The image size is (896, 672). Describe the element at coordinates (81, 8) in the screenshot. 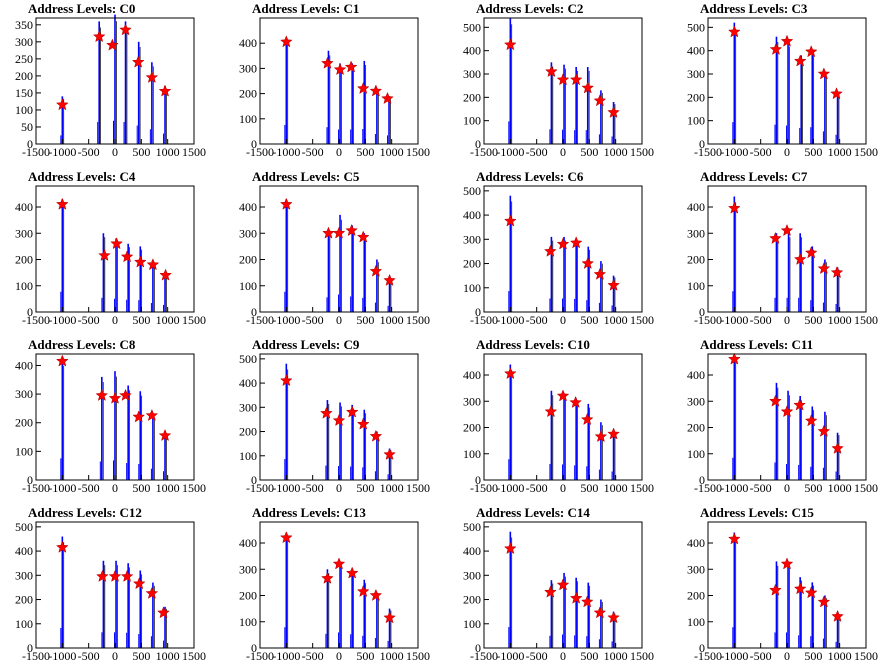

I see `chart-title: Address Levels: C0` at that location.